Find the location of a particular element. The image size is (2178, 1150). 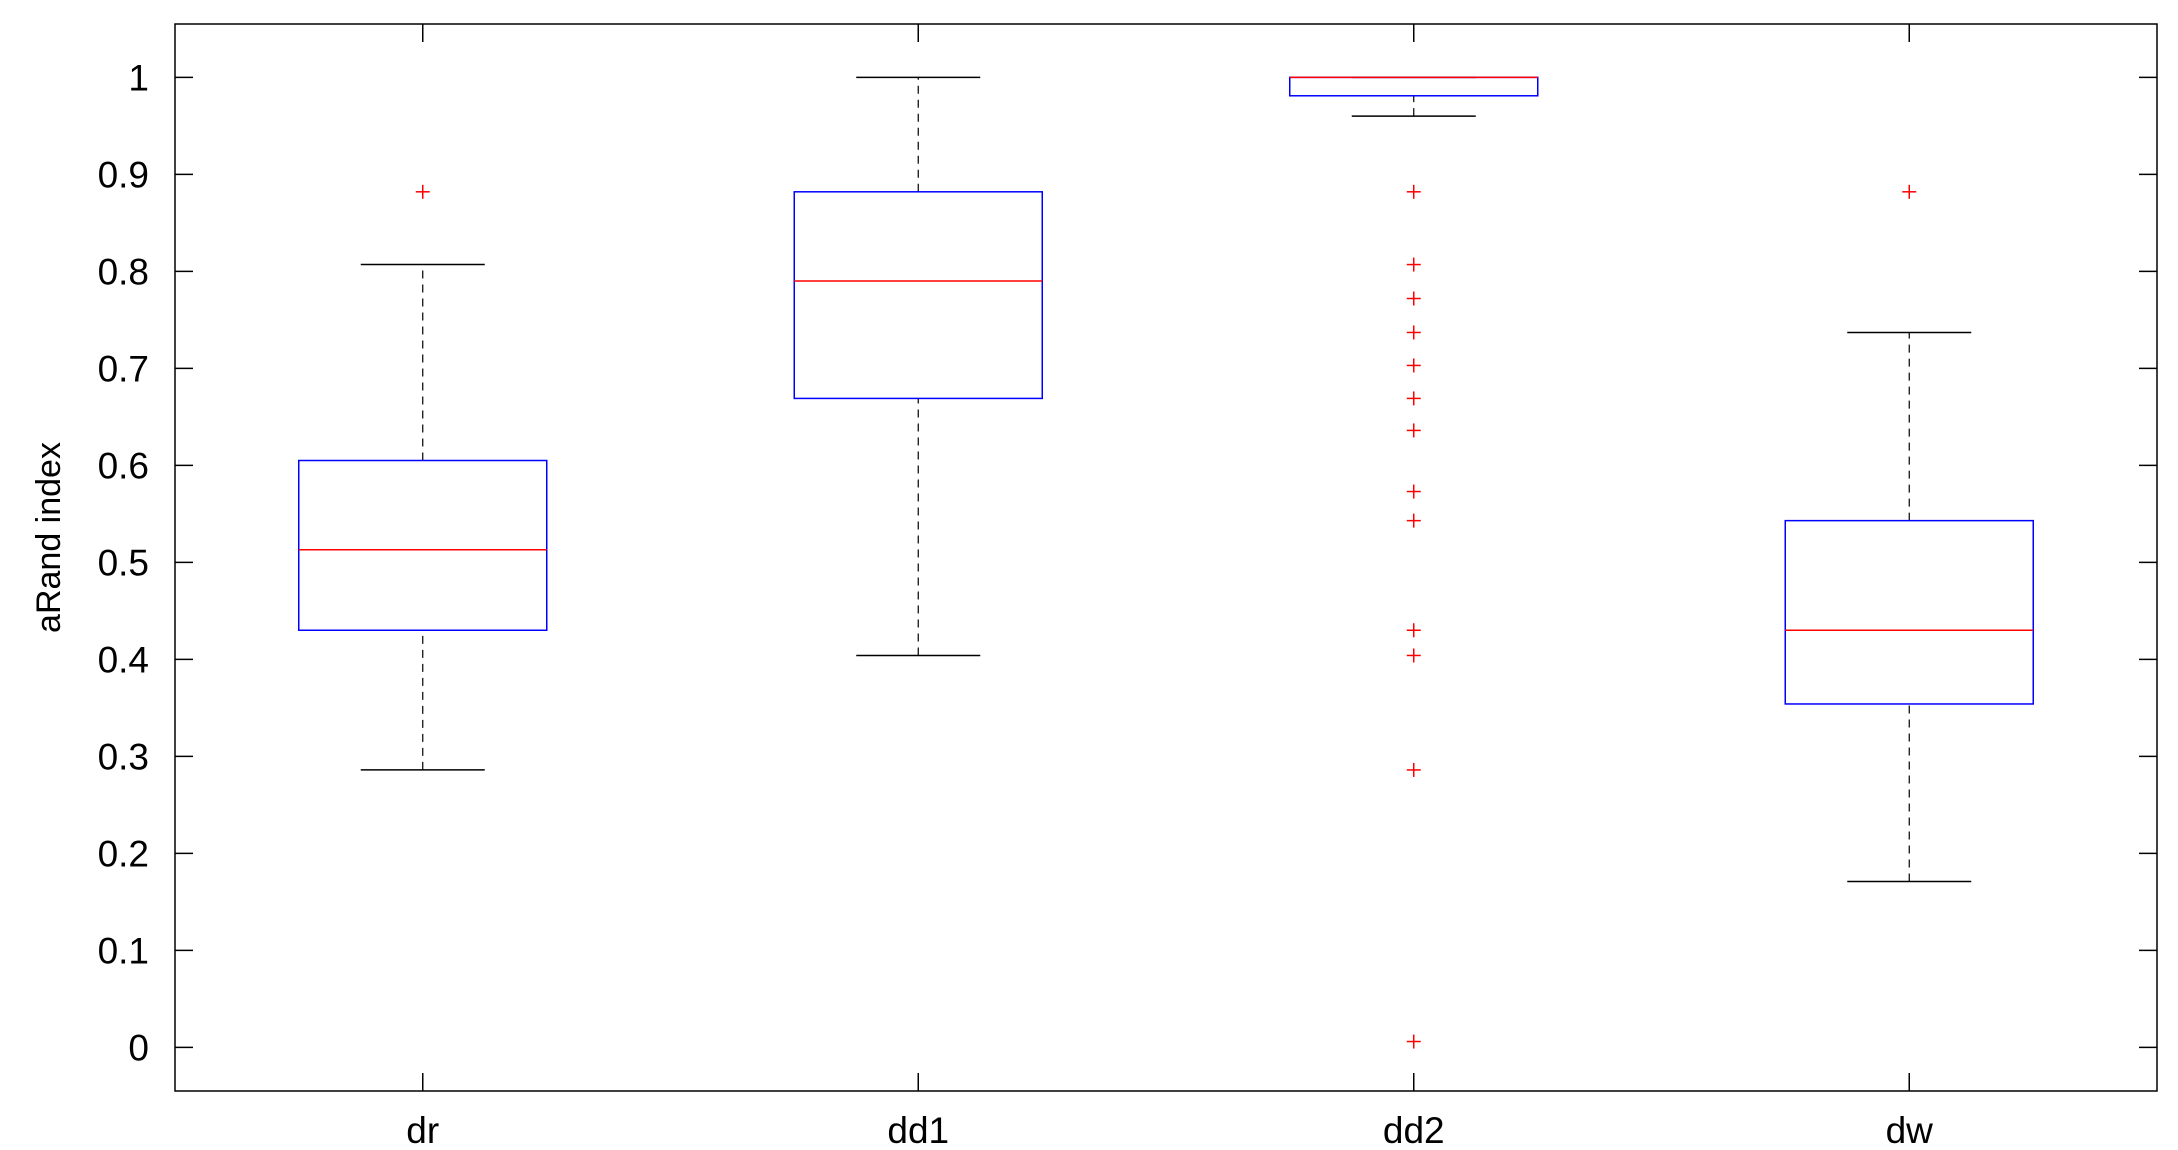

y-tick-label: 1 is located at coordinates (138, 77).